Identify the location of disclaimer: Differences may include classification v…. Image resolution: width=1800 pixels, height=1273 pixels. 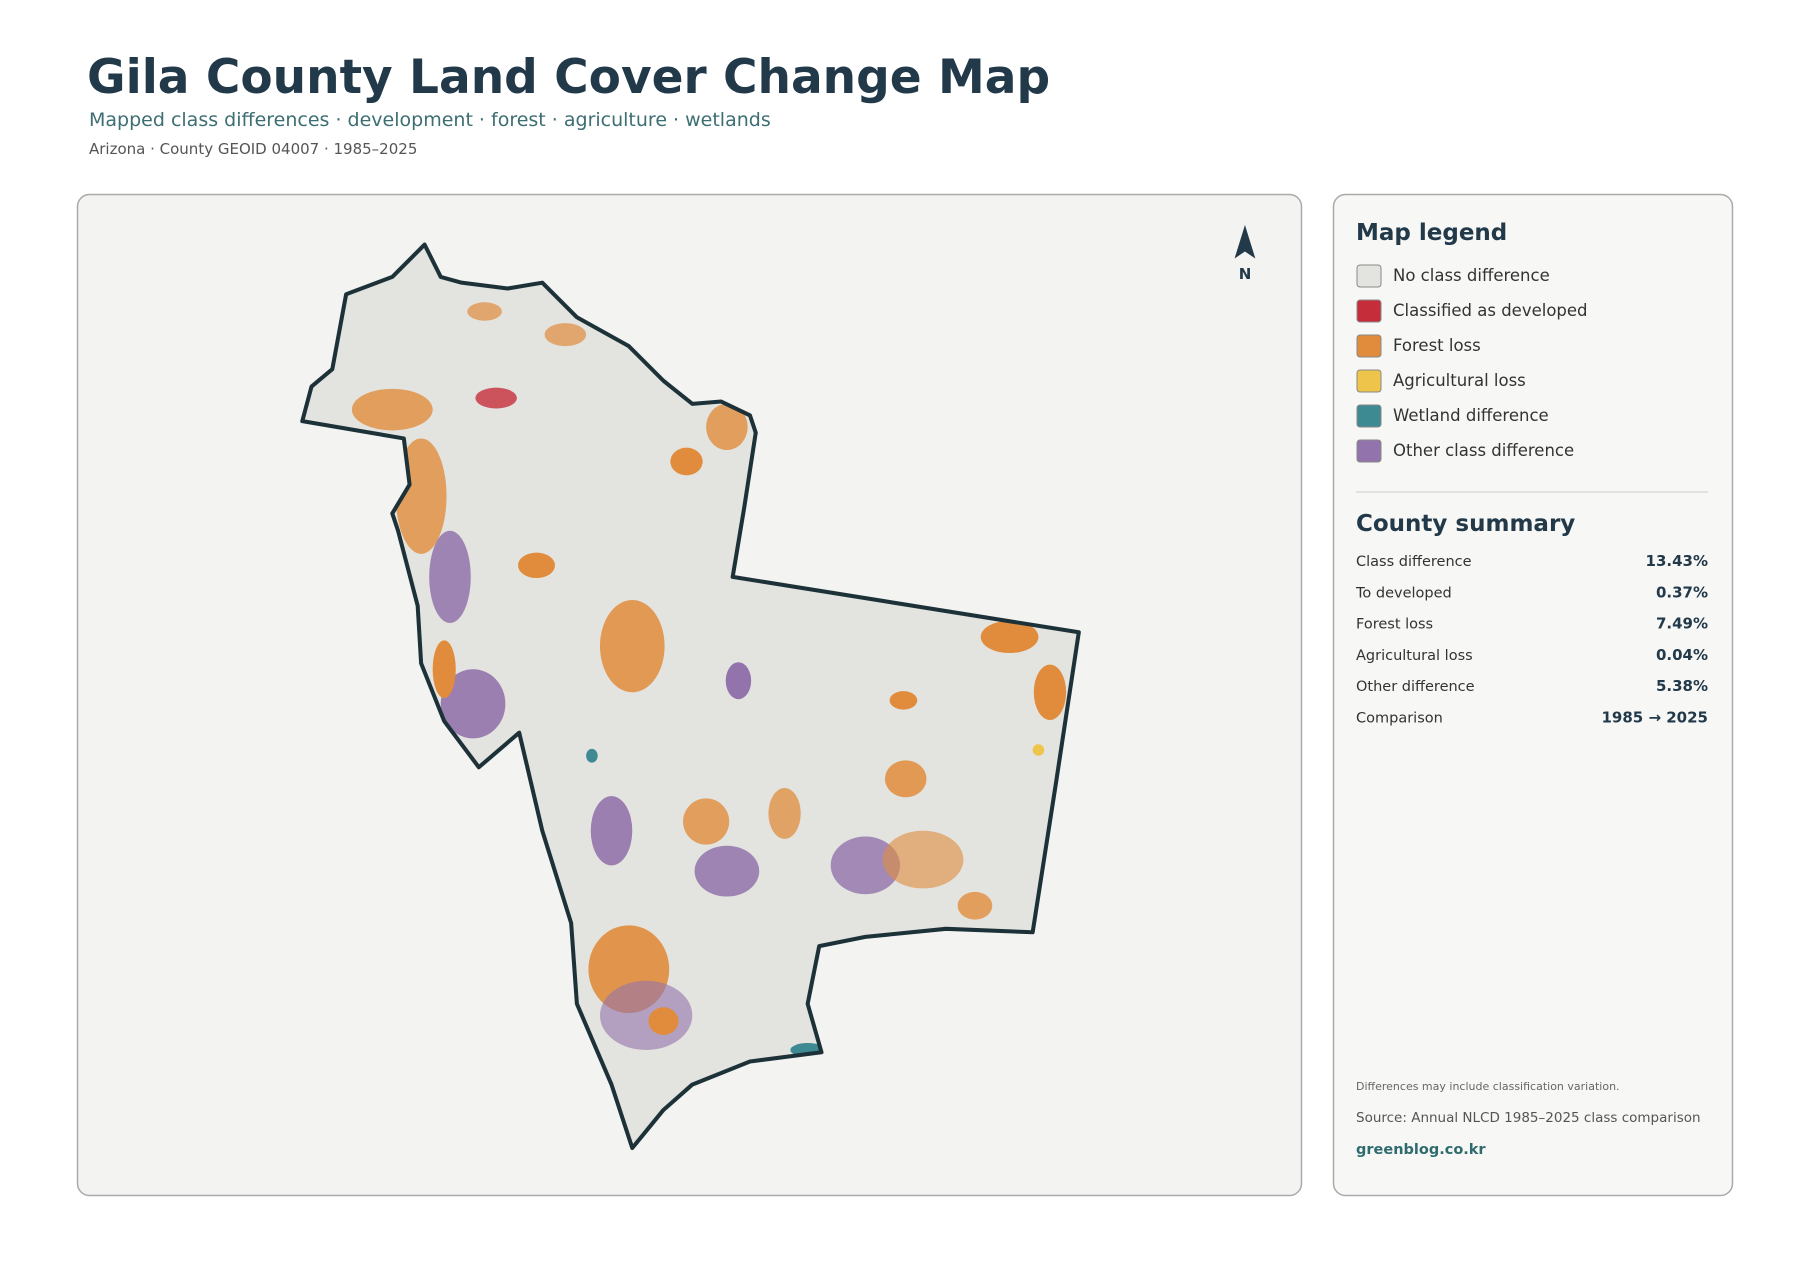
(1488, 1086).